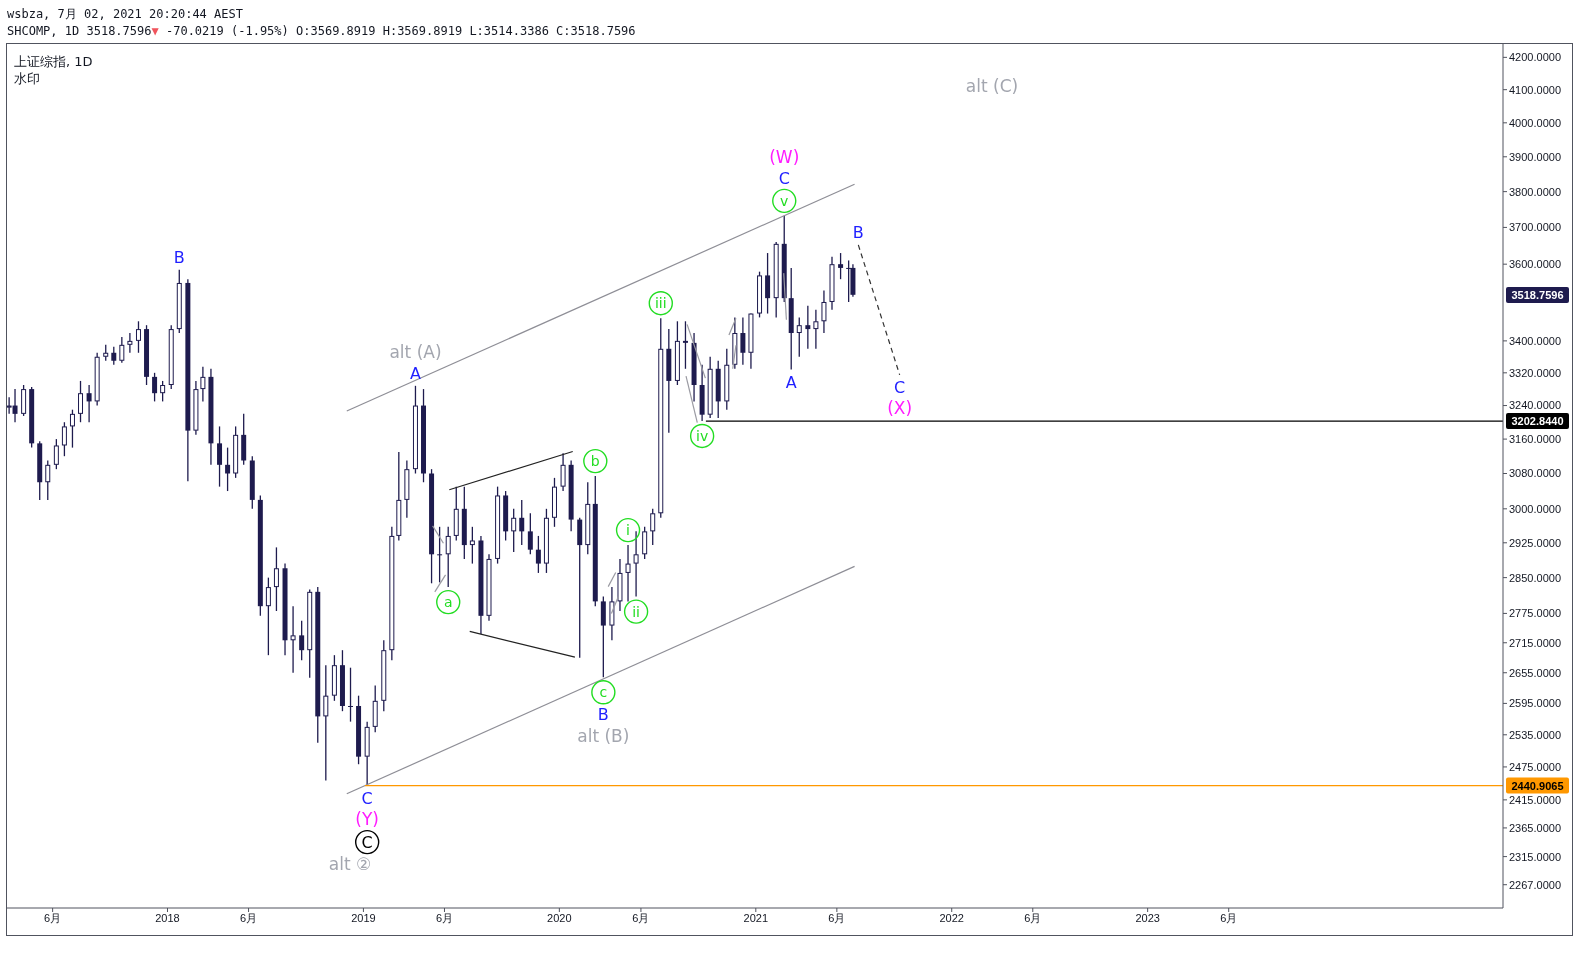 The width and height of the screenshot is (1580, 973). Describe the element at coordinates (603, 735) in the screenshot. I see `annotation: alt (B)` at that location.